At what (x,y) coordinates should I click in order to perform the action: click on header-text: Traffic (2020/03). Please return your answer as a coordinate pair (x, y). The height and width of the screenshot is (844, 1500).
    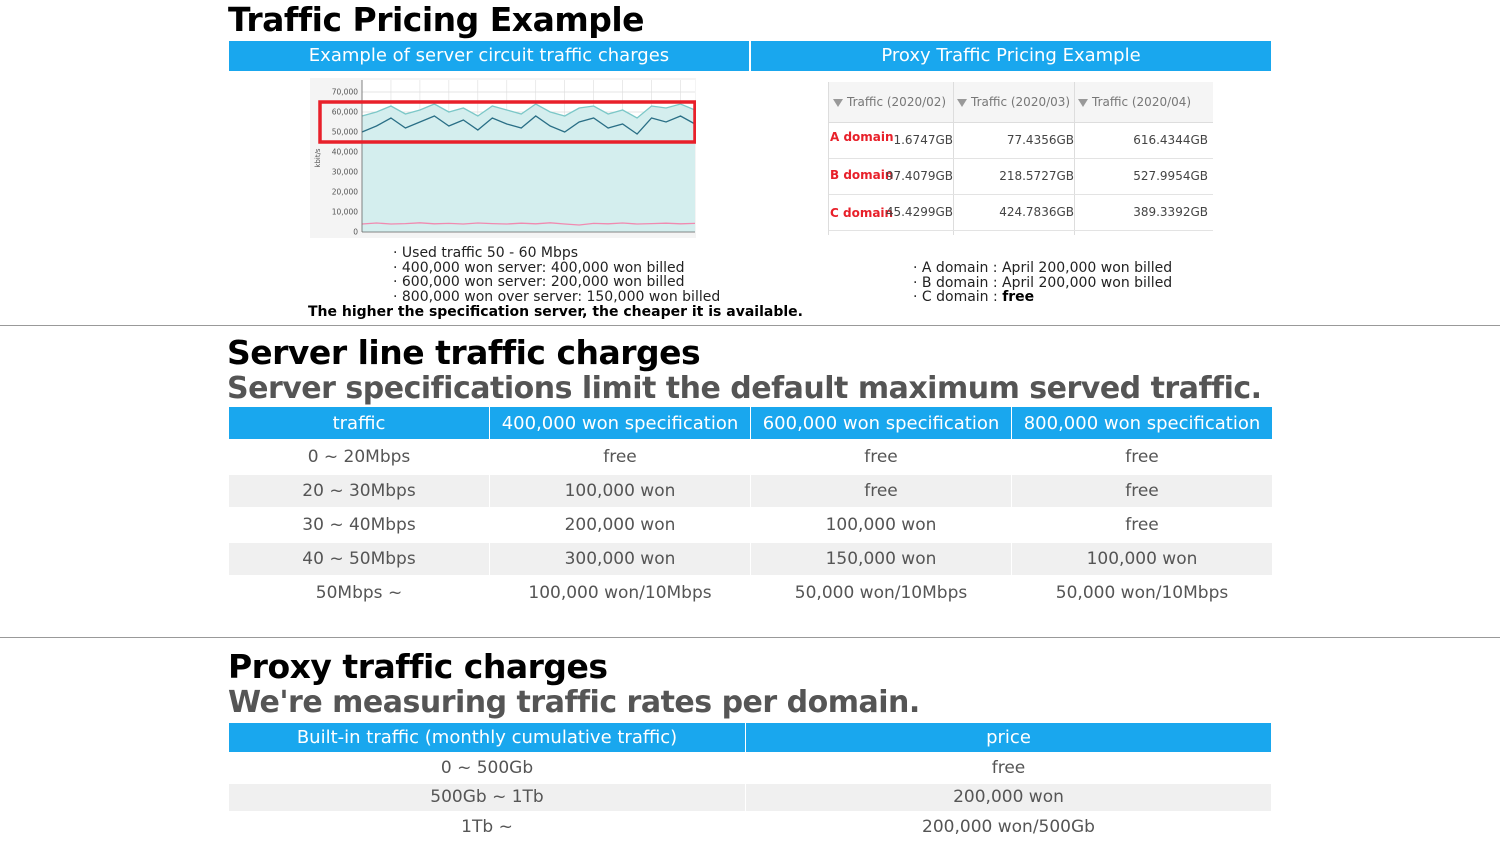
    Looking at the image, I should click on (1021, 102).